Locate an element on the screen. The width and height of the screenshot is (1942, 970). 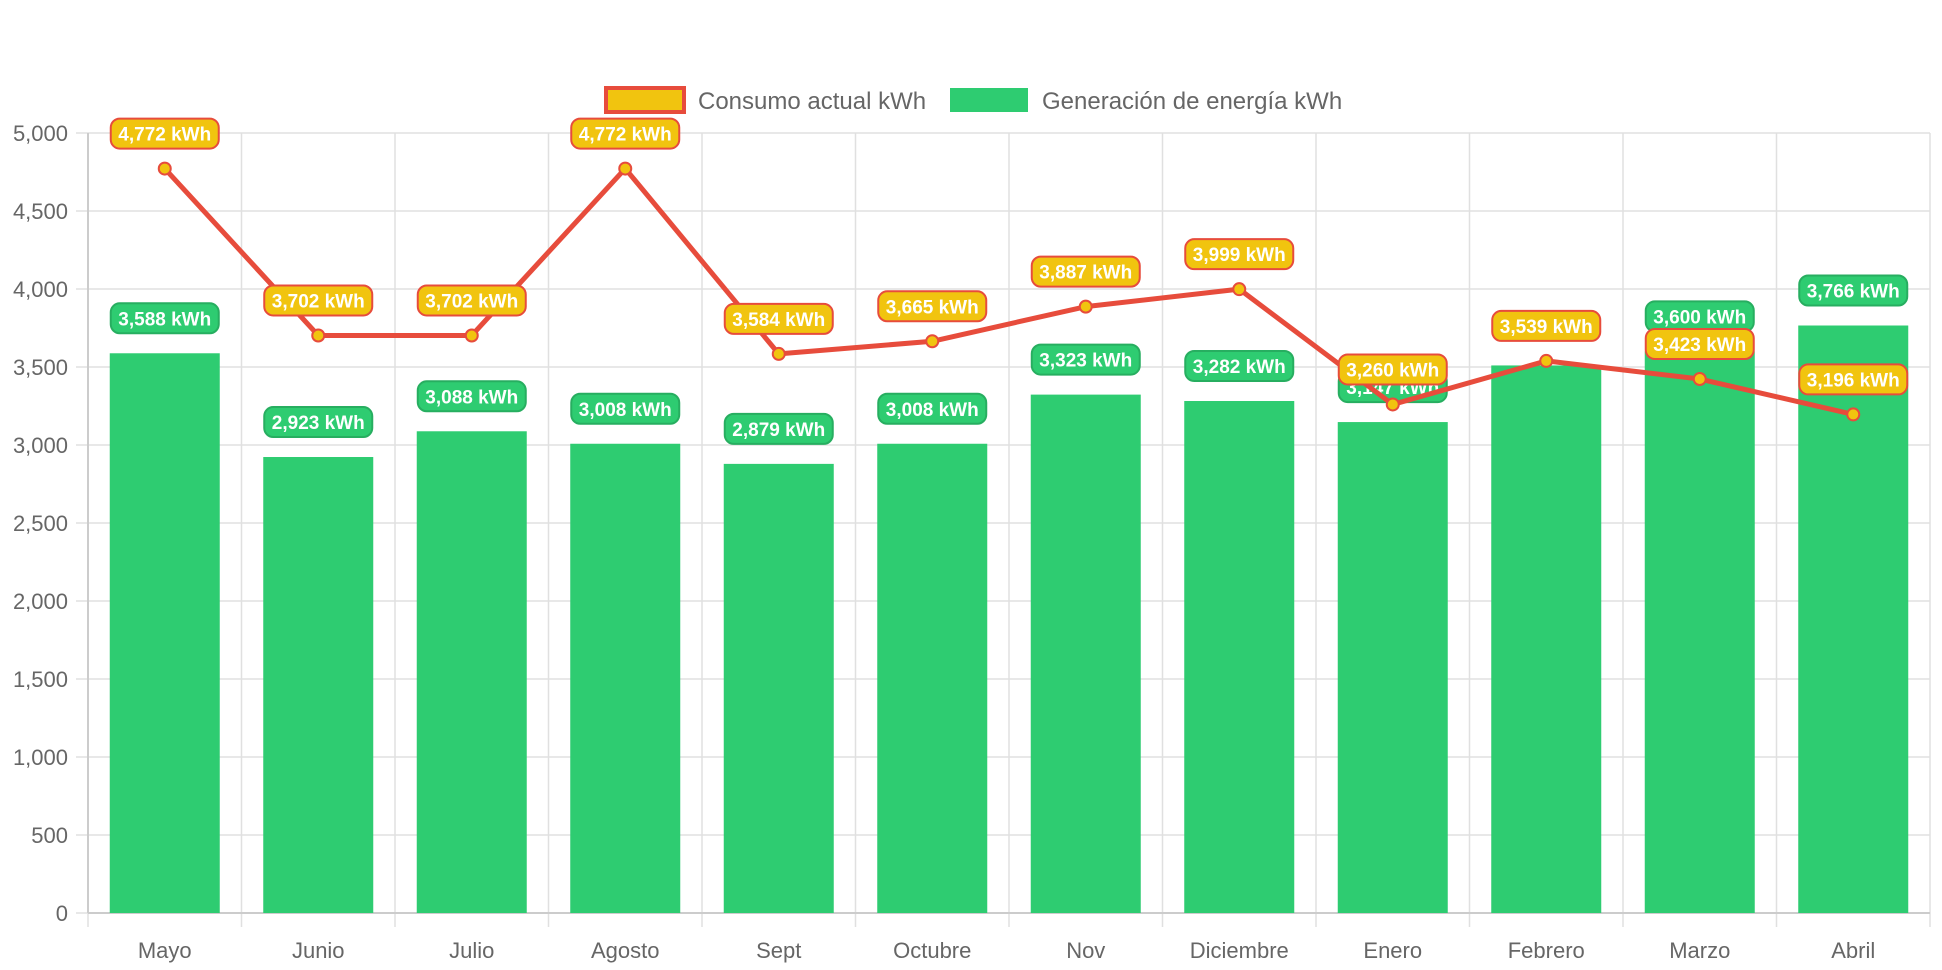
line-data-label-text: 3,999 kWh is located at coordinates (1239, 255).